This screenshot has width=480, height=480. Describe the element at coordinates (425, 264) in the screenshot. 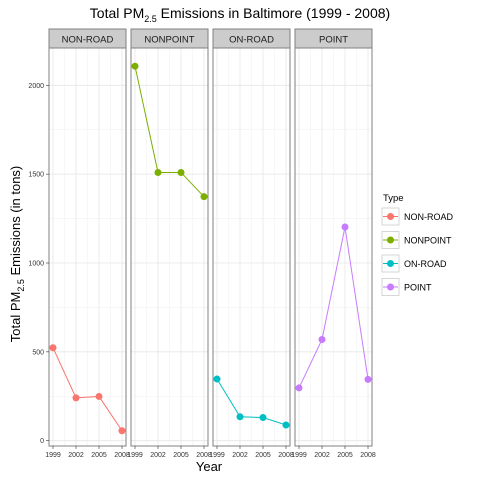

I see `legend-label: ON-ROAD` at that location.